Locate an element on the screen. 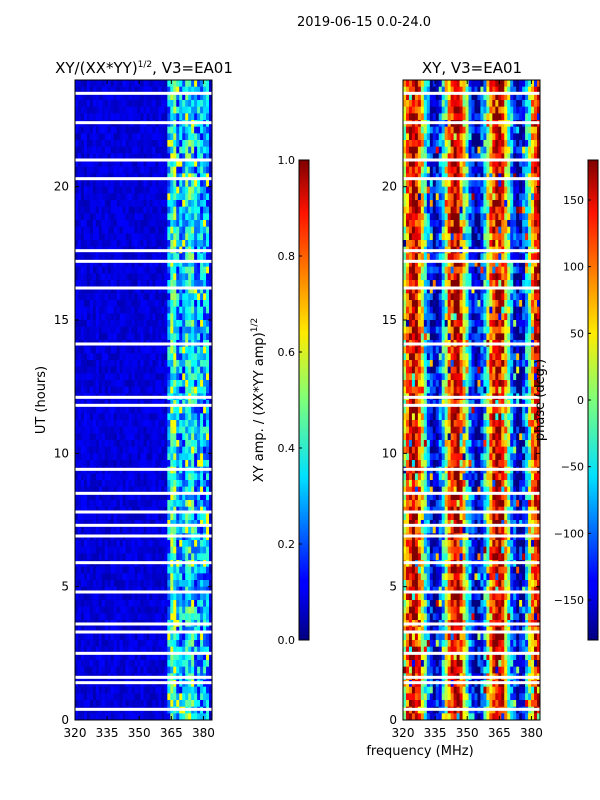  amp-colorbar is located at coordinates (304, 400).